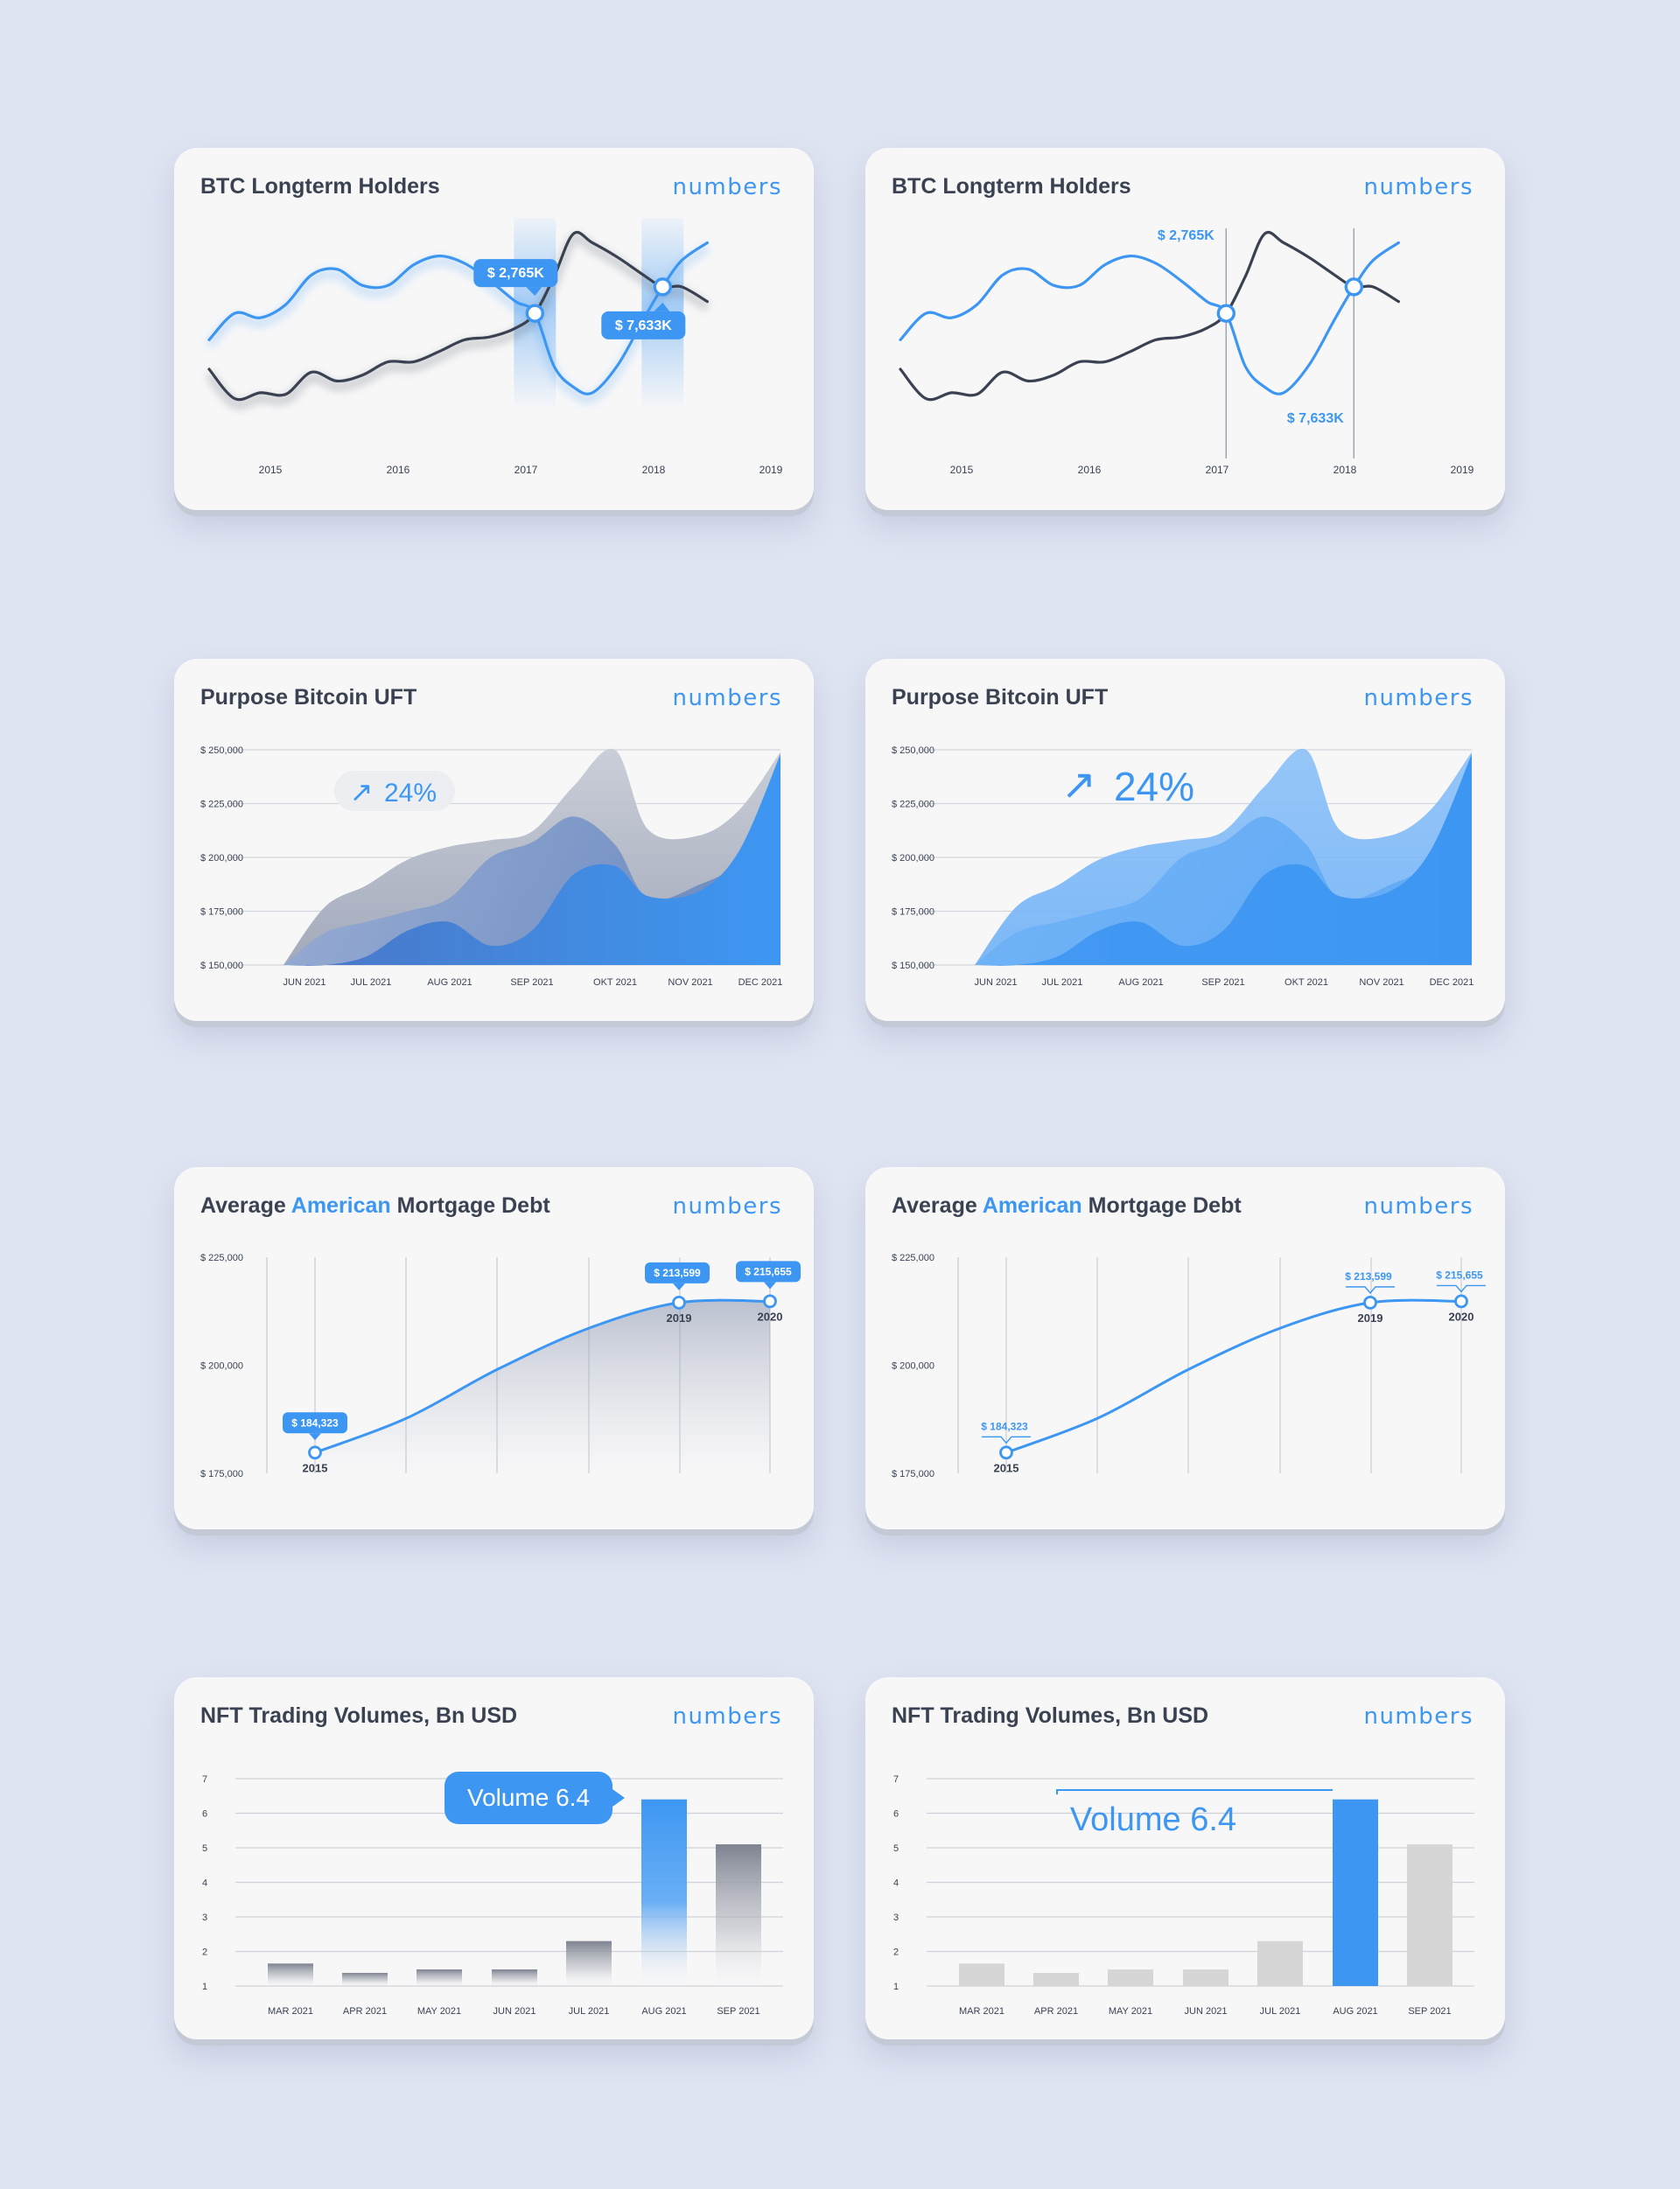 The height and width of the screenshot is (2189, 1680). What do you see at coordinates (308, 697) in the screenshot?
I see `chart-title: Purpose Bitcoin UFT` at bounding box center [308, 697].